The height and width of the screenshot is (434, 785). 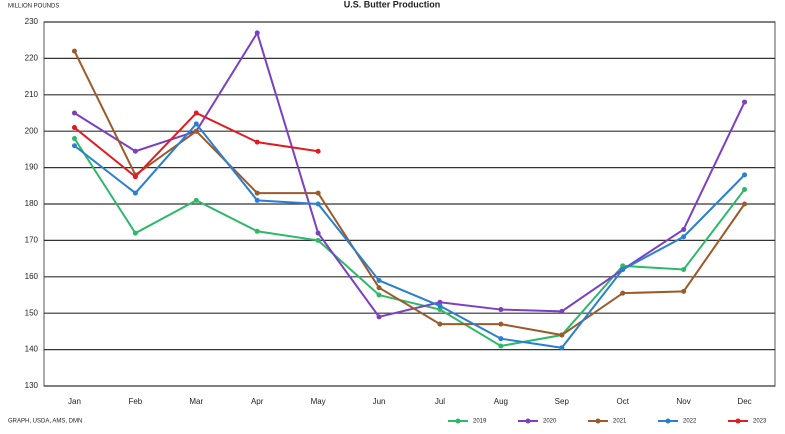 What do you see at coordinates (32, 21) in the screenshot?
I see `y-tick-label: 230` at bounding box center [32, 21].